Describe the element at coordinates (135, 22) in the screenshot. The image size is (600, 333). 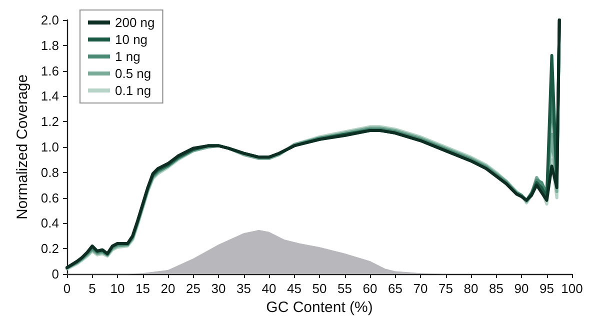
I see `legend-label: 200 ng` at that location.